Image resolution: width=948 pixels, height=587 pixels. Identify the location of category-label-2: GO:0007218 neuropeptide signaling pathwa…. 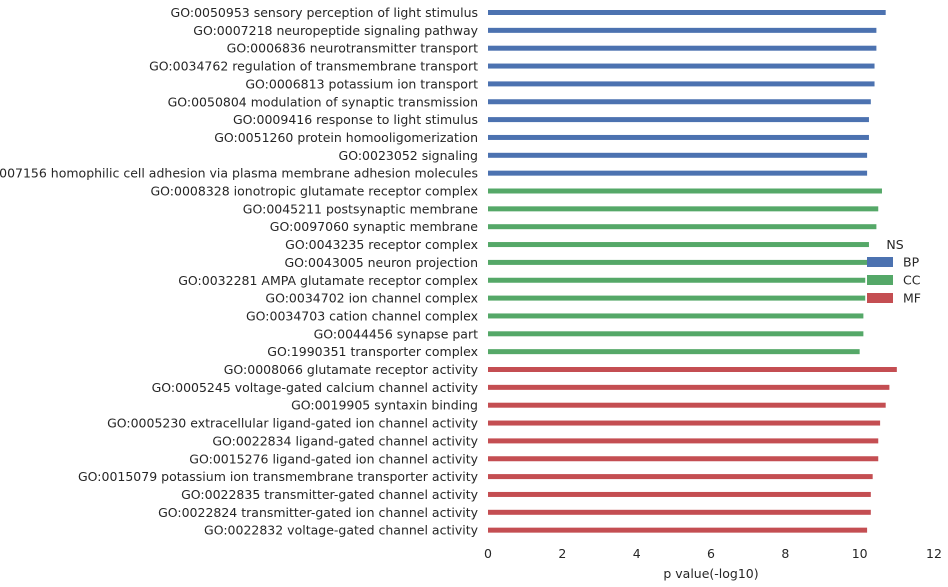
(335, 30).